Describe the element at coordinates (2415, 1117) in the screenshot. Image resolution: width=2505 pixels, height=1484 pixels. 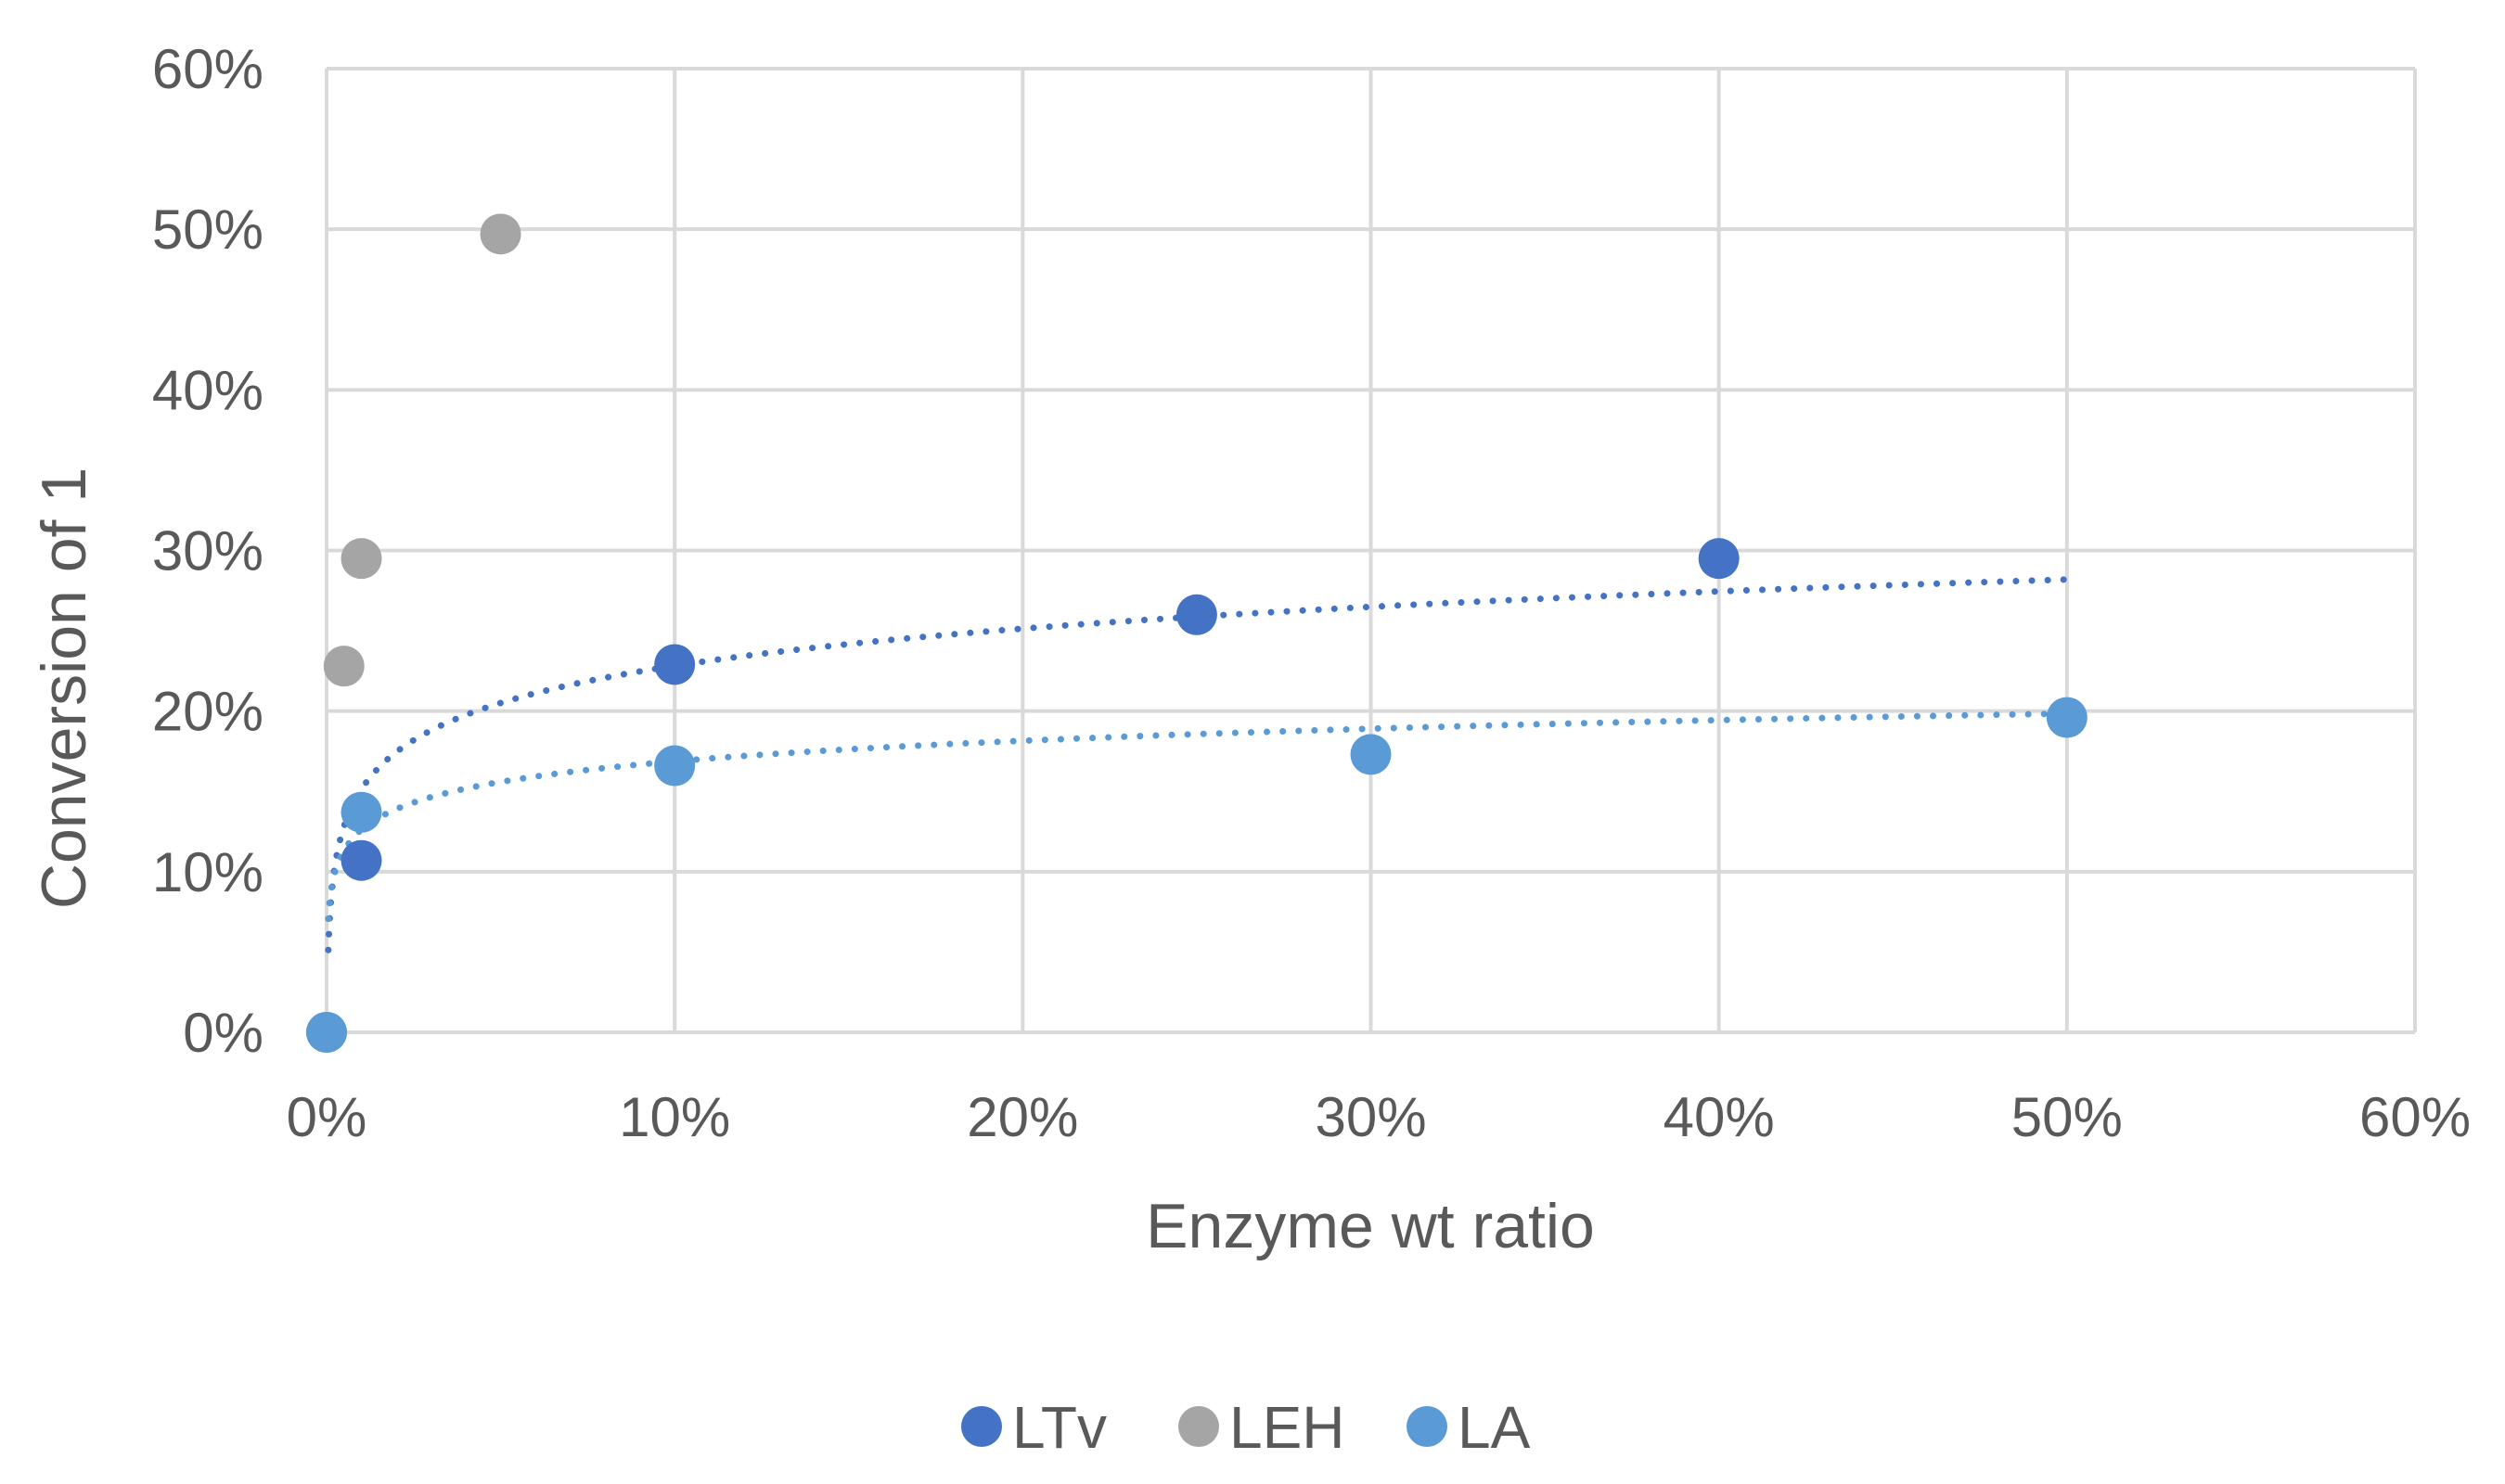
I see `x-tick-label: 60%` at that location.